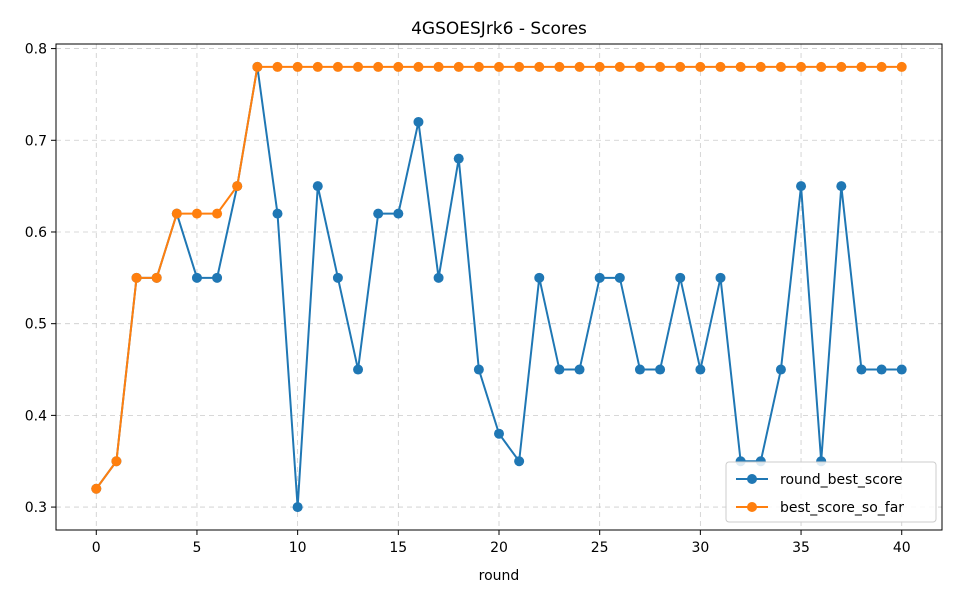 The width and height of the screenshot is (960, 600). What do you see at coordinates (499, 29) in the screenshot?
I see `chart-title: 4GSOESJrk6 - Scores` at bounding box center [499, 29].